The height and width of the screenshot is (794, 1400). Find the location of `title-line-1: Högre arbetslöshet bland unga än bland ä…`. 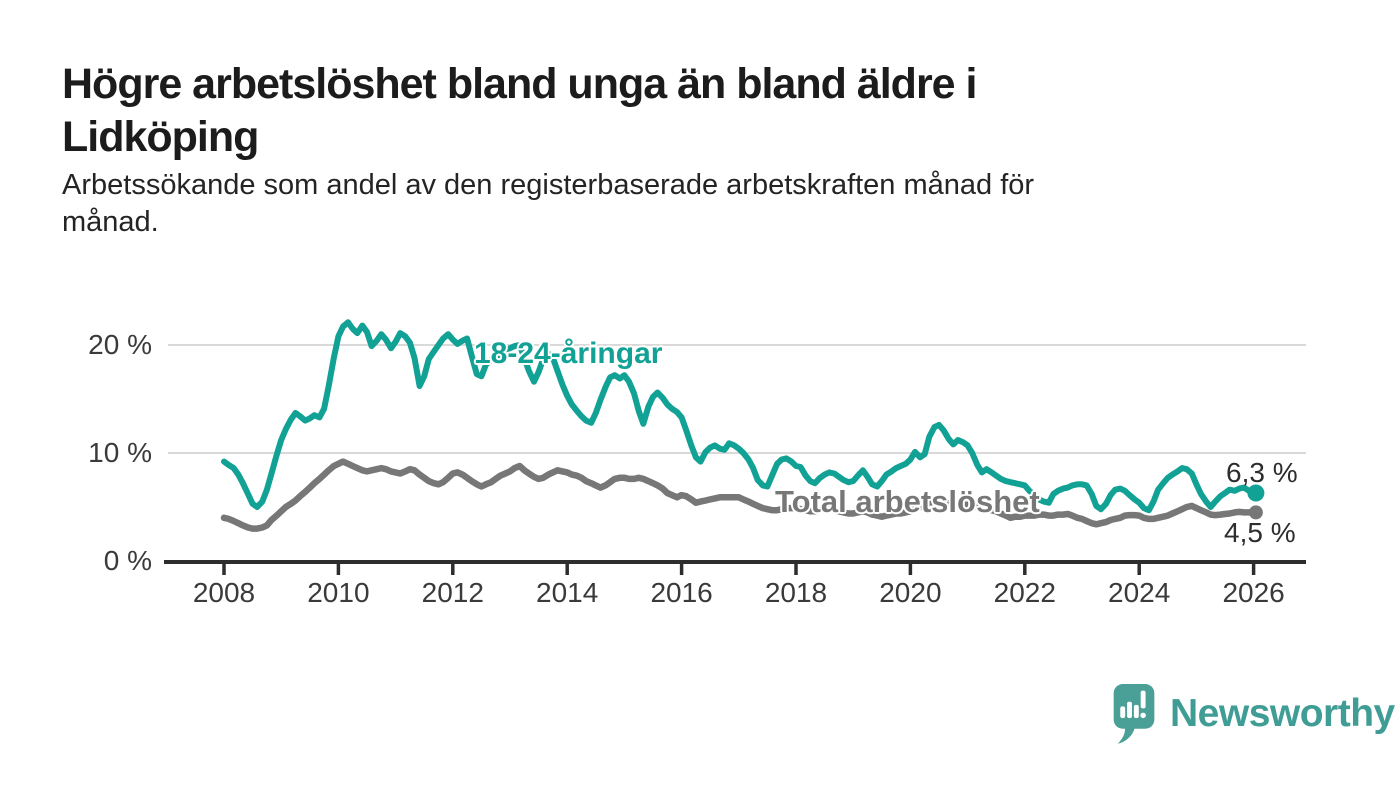

title-line-1: Högre arbetslöshet bland unga än bland ä… is located at coordinates (520, 84).